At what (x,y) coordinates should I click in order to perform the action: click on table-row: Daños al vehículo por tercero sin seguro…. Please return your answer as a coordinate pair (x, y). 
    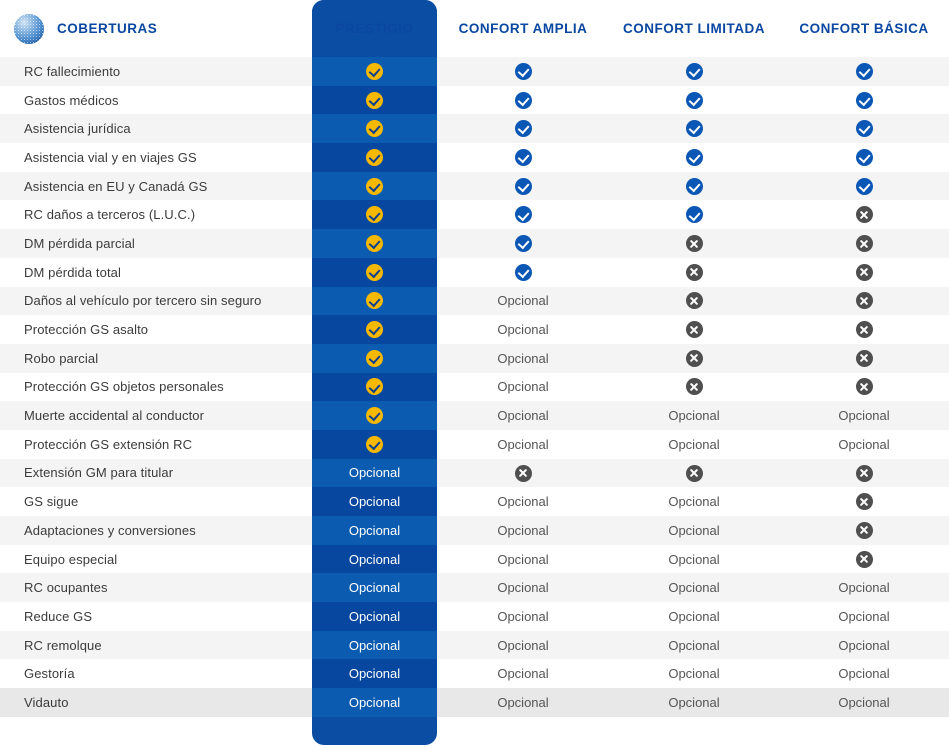
    Looking at the image, I should click on (474, 301).